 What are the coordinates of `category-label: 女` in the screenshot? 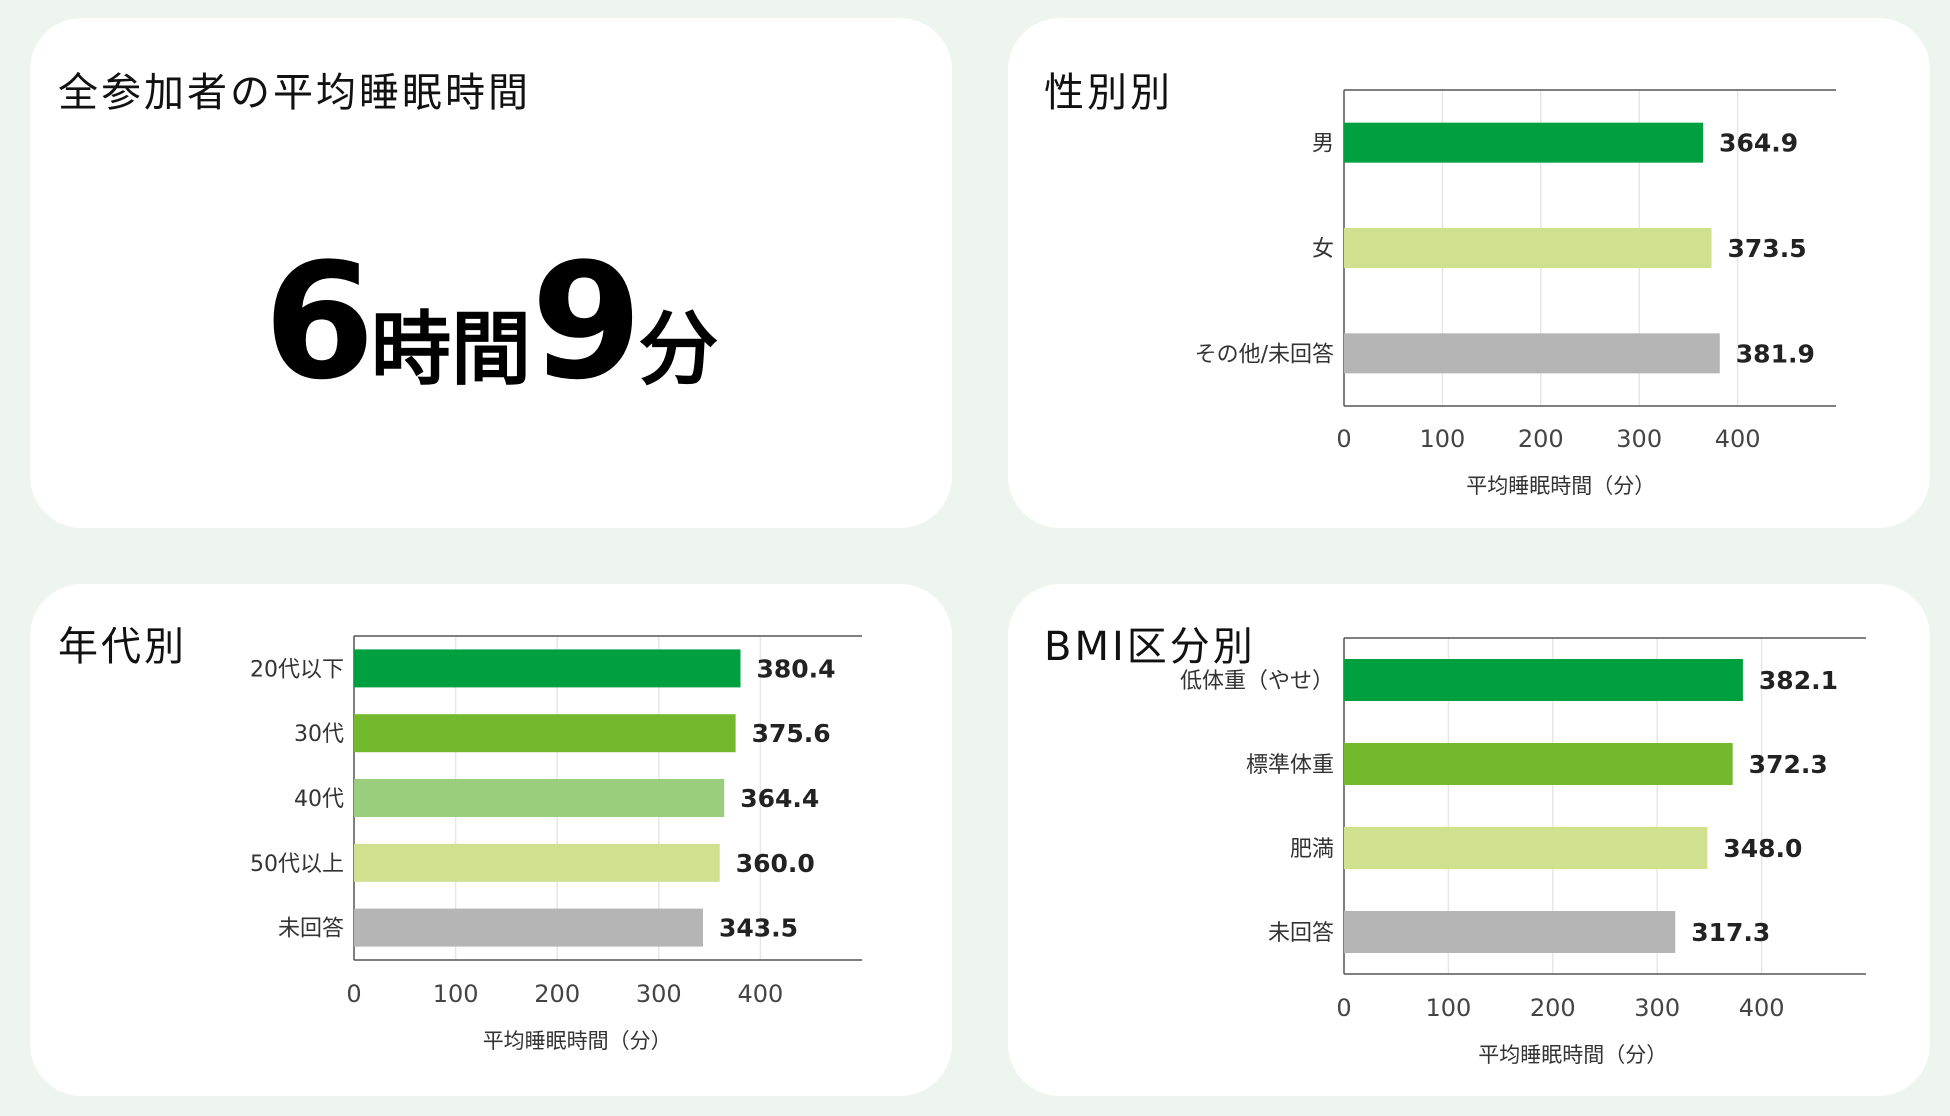 It's located at (1323, 249).